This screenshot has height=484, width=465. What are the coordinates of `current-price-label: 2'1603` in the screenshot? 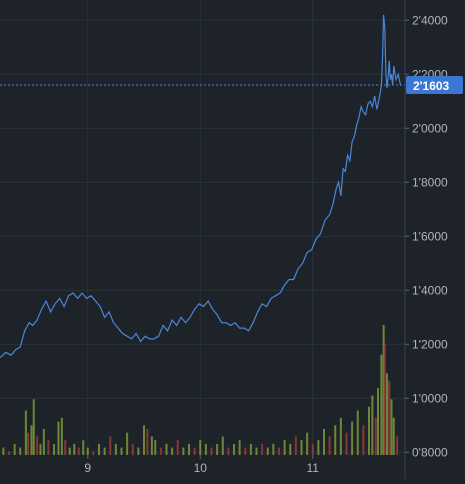 It's located at (431, 86).